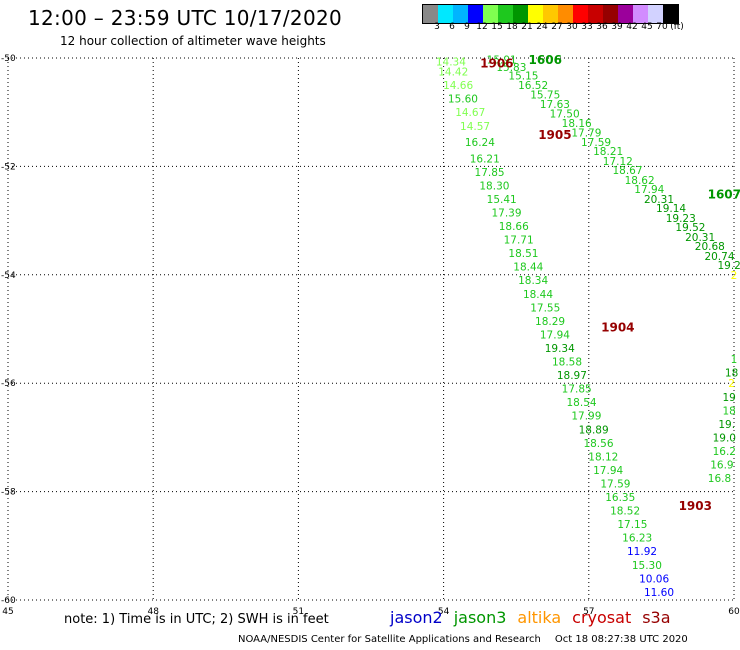 The height and width of the screenshot is (650, 740). I want to click on swh-value-label: 18, so click(731, 373).